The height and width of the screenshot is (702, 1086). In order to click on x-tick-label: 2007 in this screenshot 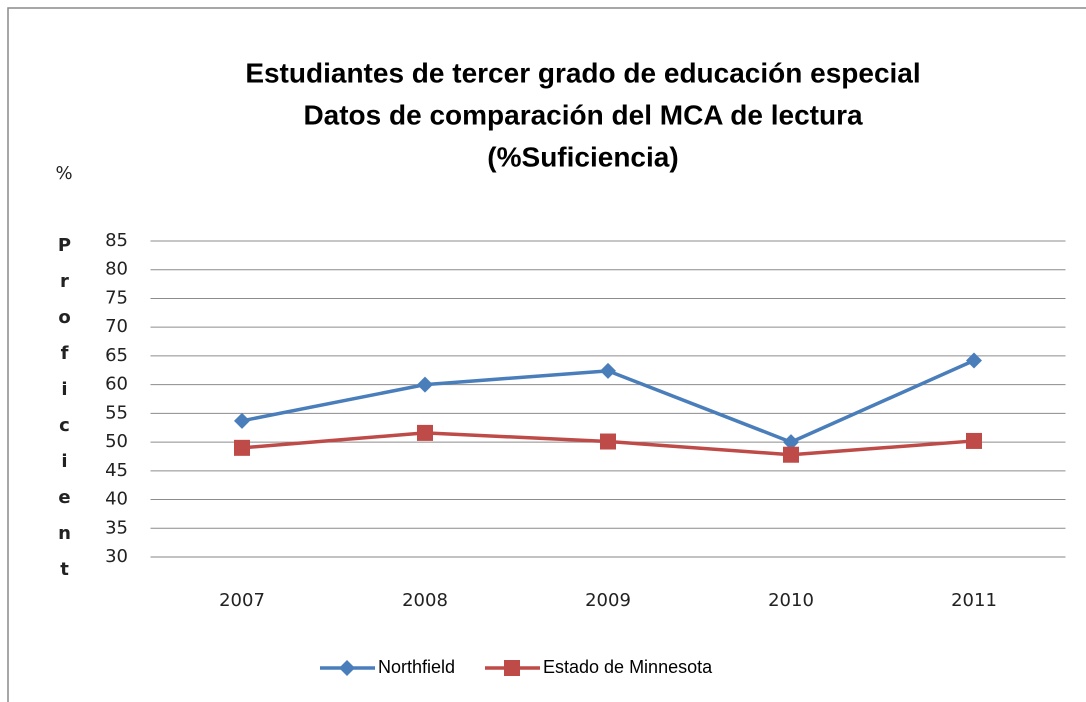, I will do `click(242, 600)`.